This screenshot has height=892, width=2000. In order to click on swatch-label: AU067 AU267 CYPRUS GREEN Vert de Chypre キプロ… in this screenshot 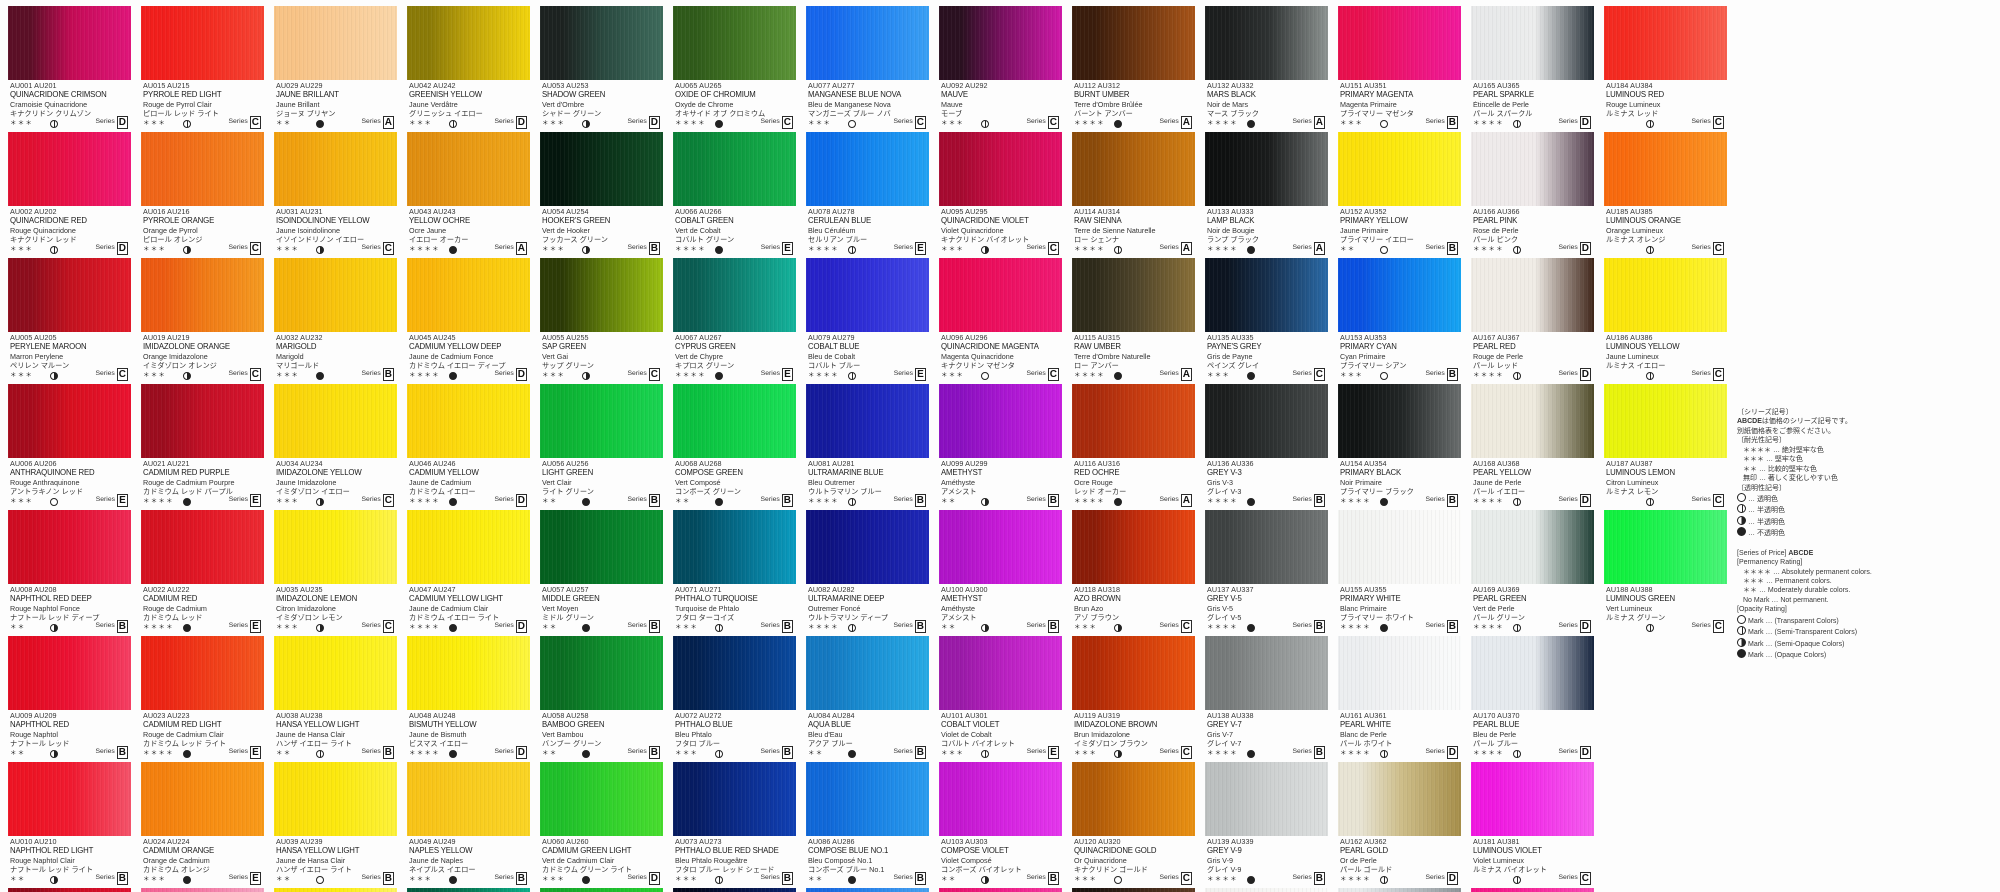, I will do `click(734, 358)`.